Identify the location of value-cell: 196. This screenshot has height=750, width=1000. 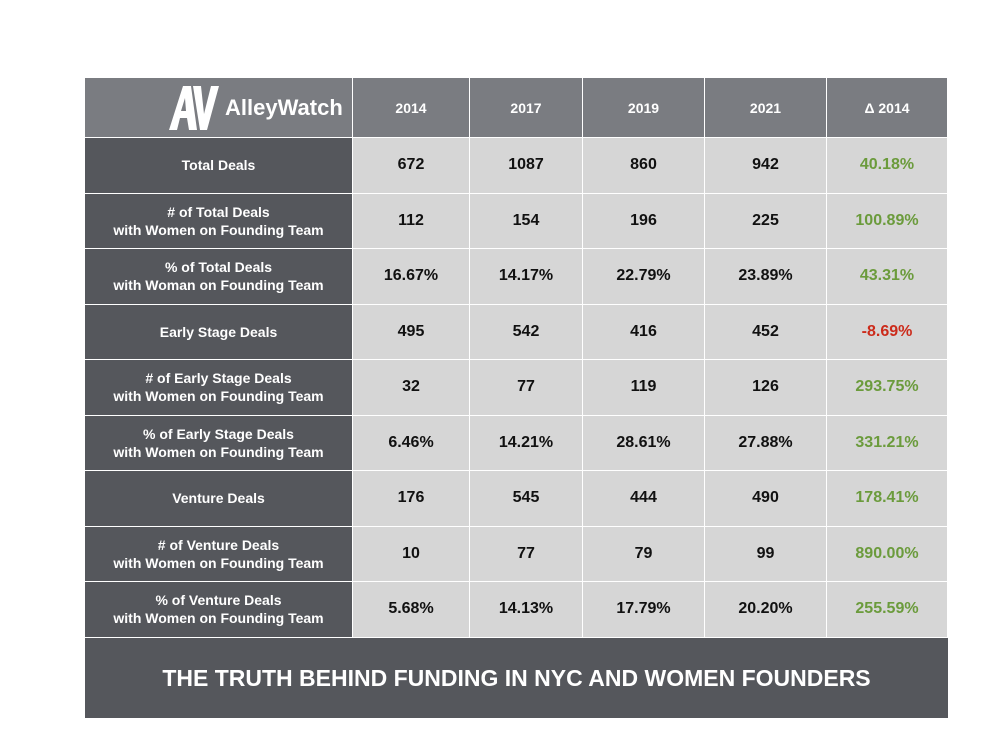
(644, 221).